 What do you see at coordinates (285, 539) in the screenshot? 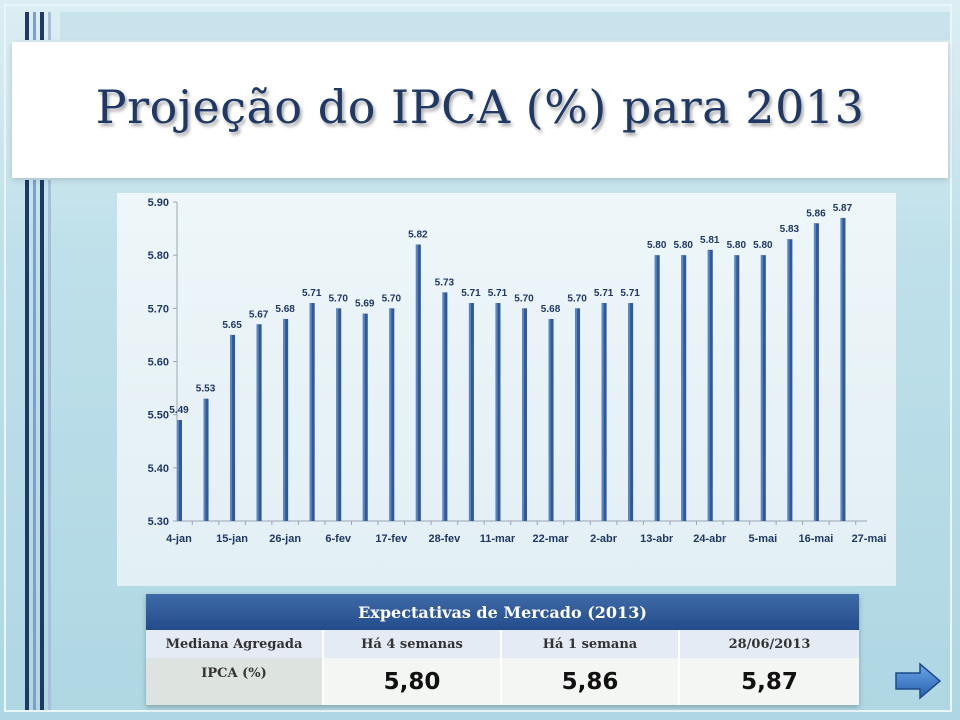
I see `x-tick-label: 26-jan` at bounding box center [285, 539].